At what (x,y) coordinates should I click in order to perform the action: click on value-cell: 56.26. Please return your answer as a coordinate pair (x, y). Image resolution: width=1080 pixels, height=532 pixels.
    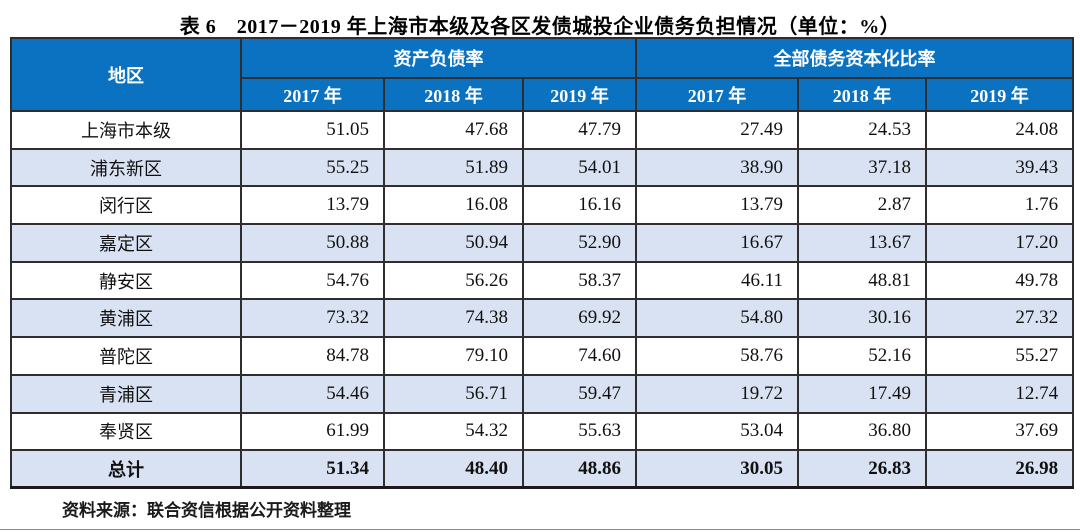
    Looking at the image, I should click on (453, 280).